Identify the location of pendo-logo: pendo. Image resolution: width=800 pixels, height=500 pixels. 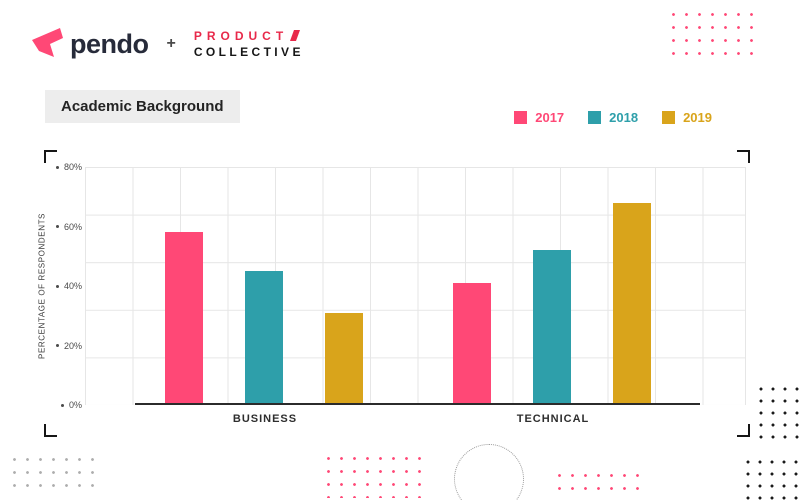
(89, 44).